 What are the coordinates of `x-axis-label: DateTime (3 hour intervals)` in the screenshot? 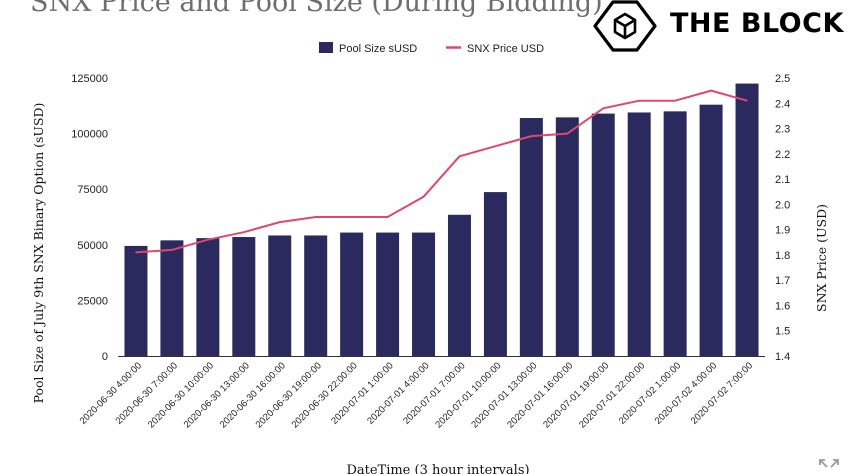 It's located at (437, 468).